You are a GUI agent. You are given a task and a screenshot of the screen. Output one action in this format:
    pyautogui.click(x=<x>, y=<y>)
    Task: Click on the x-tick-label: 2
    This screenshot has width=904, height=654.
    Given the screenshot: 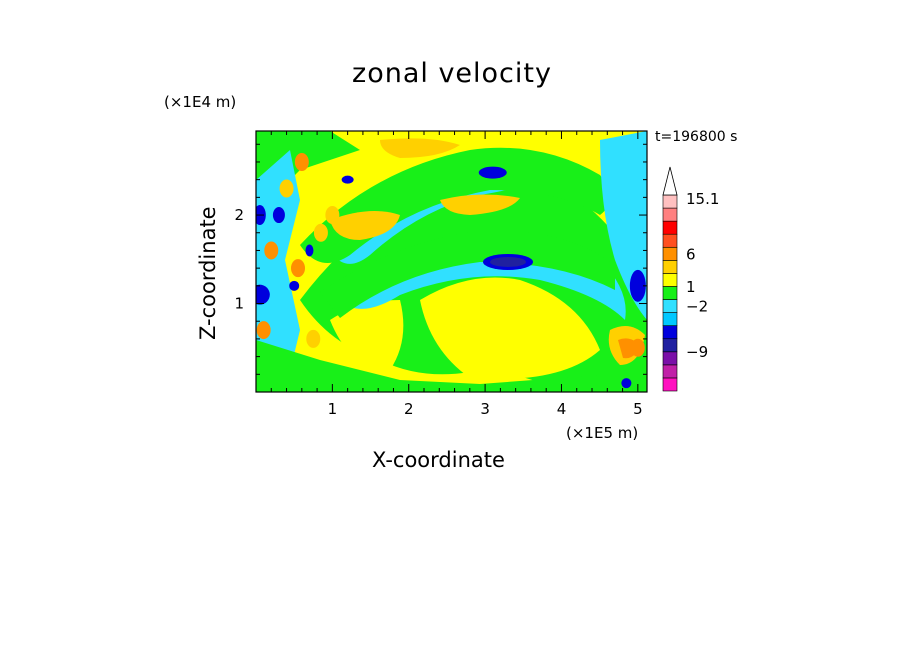 What is the action you would take?
    pyautogui.click(x=409, y=409)
    